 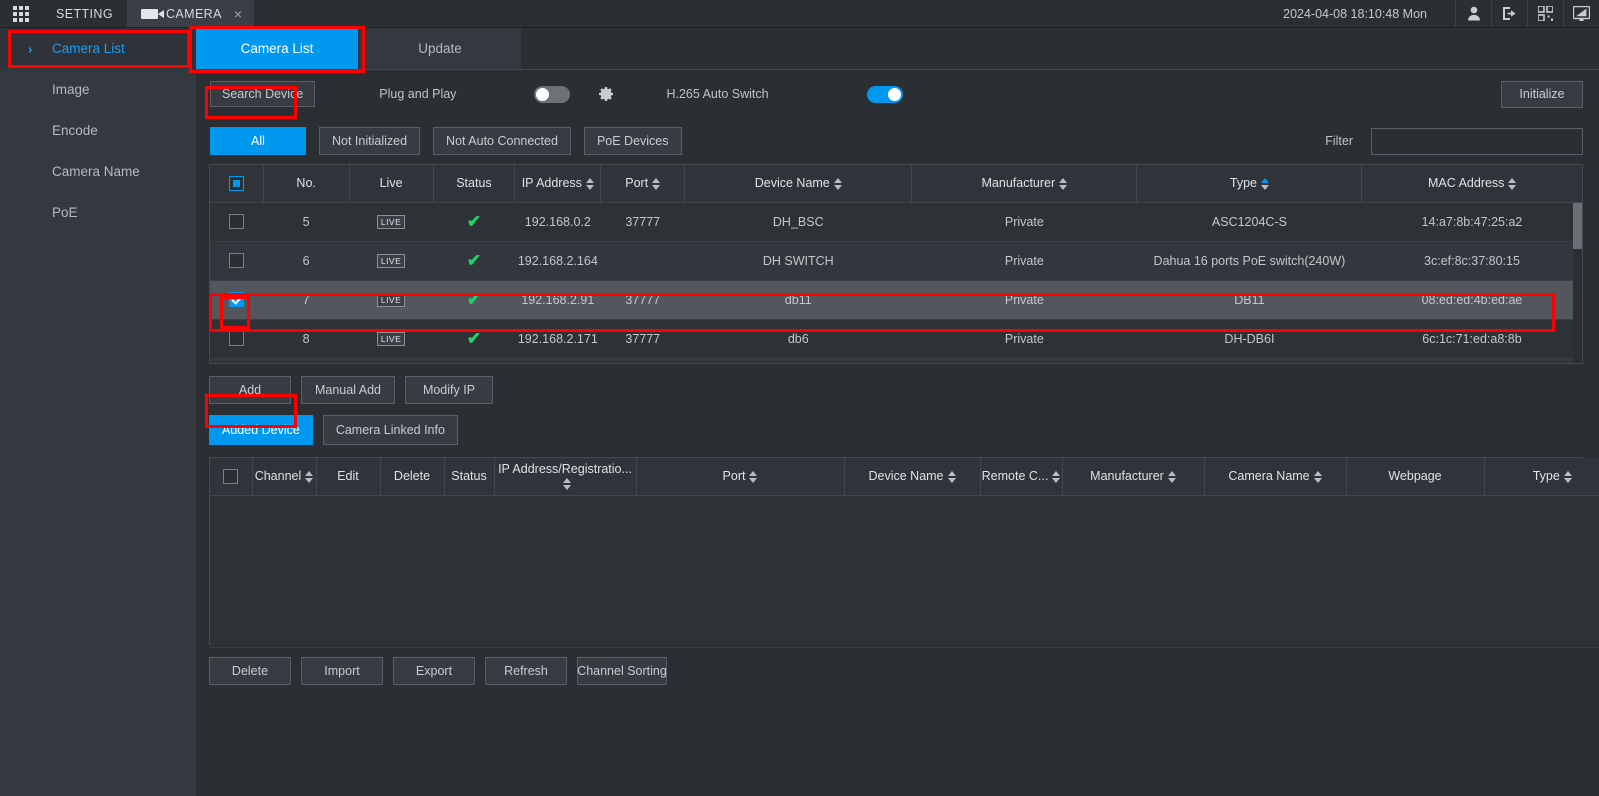 I want to click on plug-and-play-toggle, so click(x=552, y=94).